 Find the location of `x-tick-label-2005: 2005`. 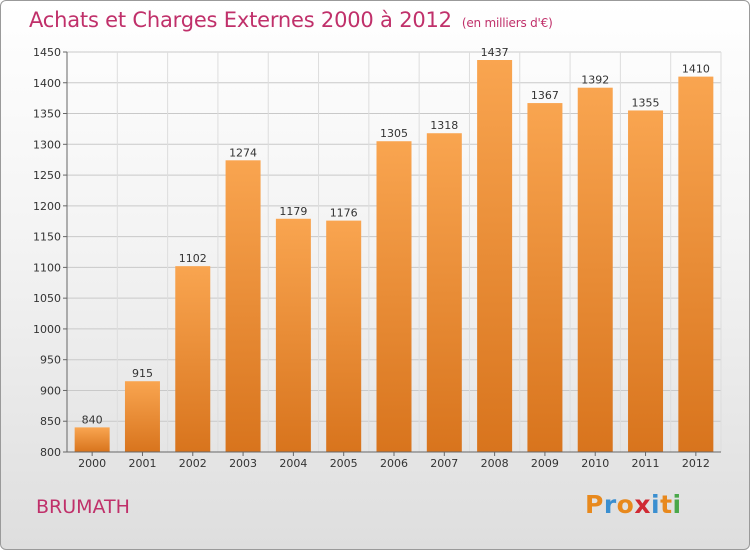

x-tick-label-2005: 2005 is located at coordinates (344, 463).